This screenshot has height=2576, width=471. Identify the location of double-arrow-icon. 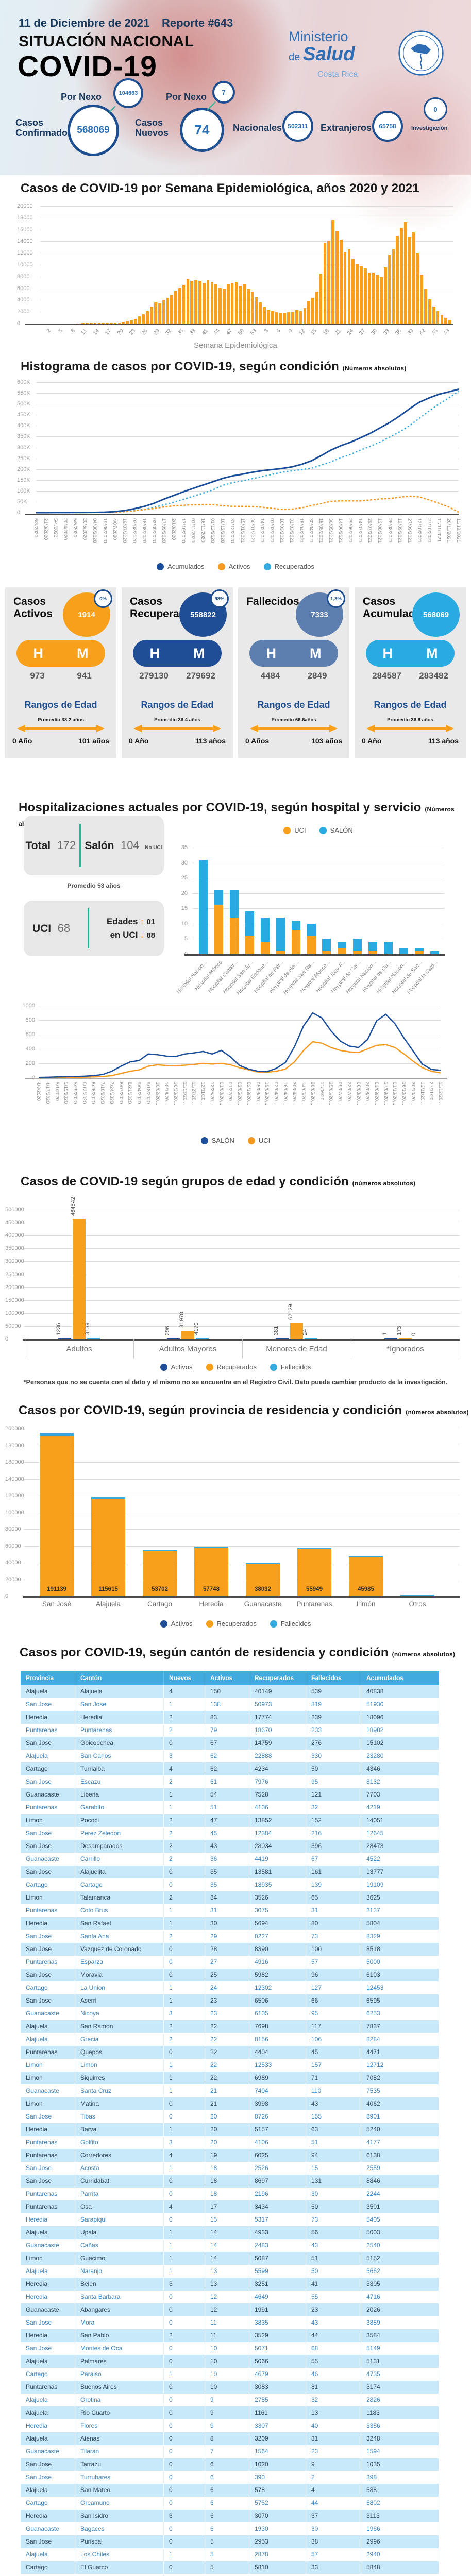
(61, 728).